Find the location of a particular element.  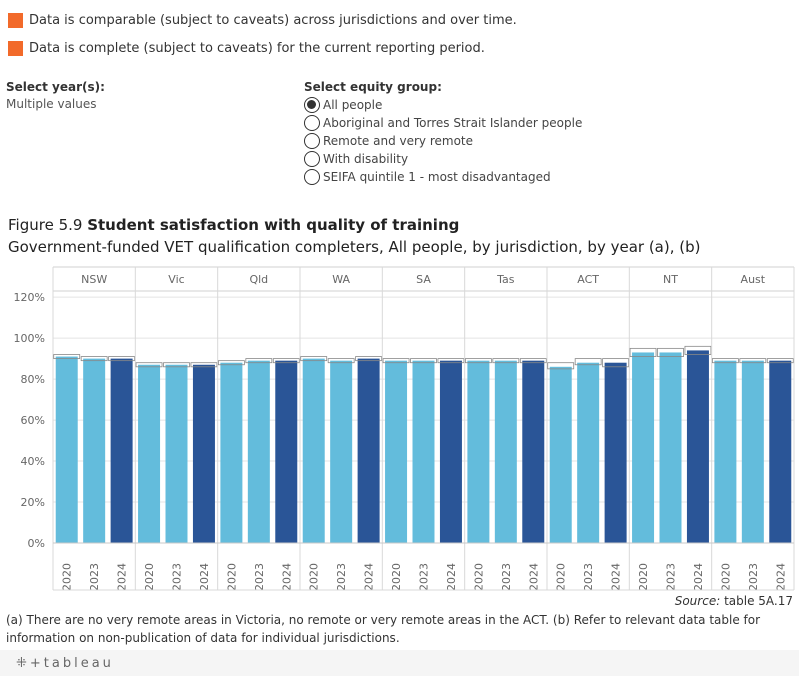

source-label: Source: is located at coordinates (697, 601).